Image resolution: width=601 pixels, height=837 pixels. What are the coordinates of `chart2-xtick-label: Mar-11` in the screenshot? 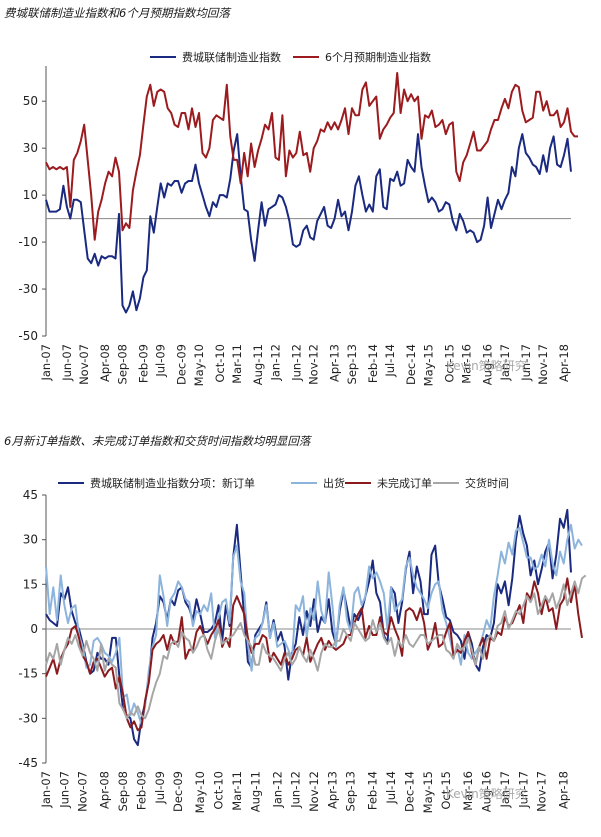 It's located at (237, 791).